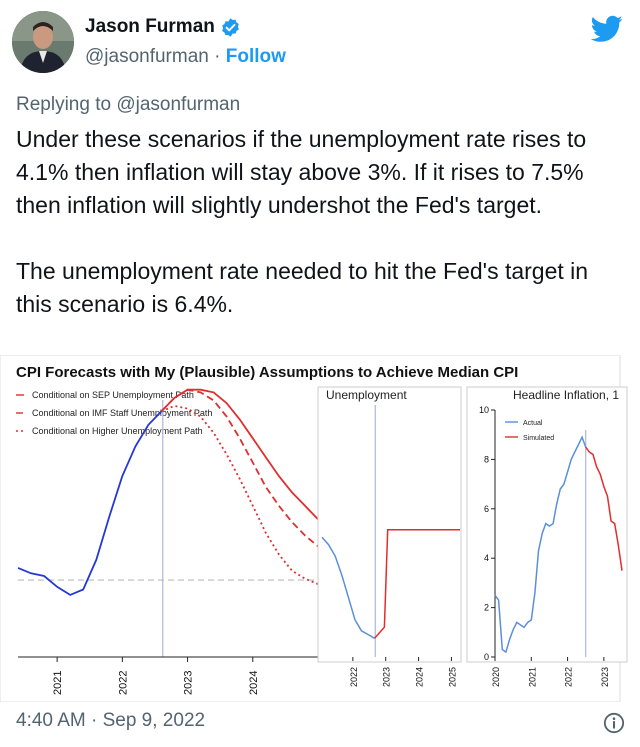  I want to click on higher-path-line, so click(240, 494).